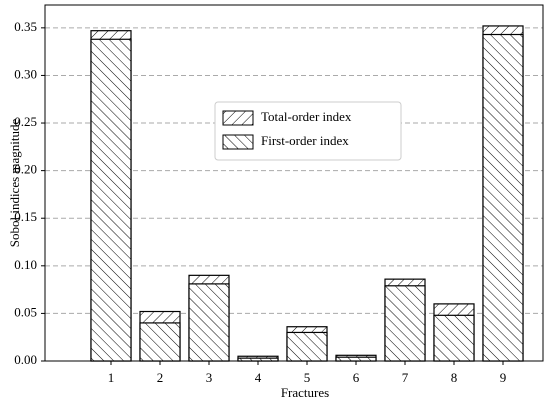  I want to click on y-tick-label: 0.00, so click(25, 359).